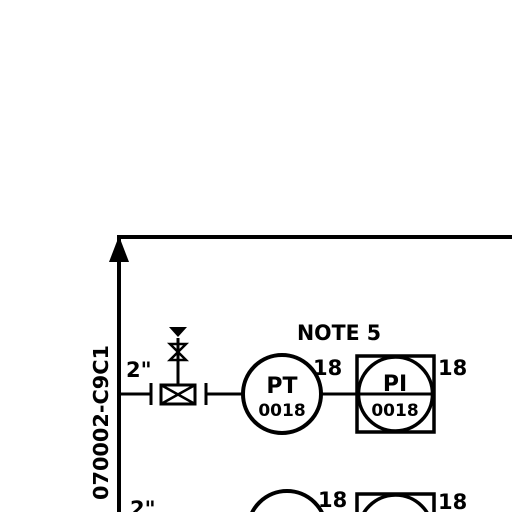 The width and height of the screenshot is (512, 517). What do you see at coordinates (101, 422) in the screenshot?
I see `line-number-label: 070002-C9C1` at bounding box center [101, 422].